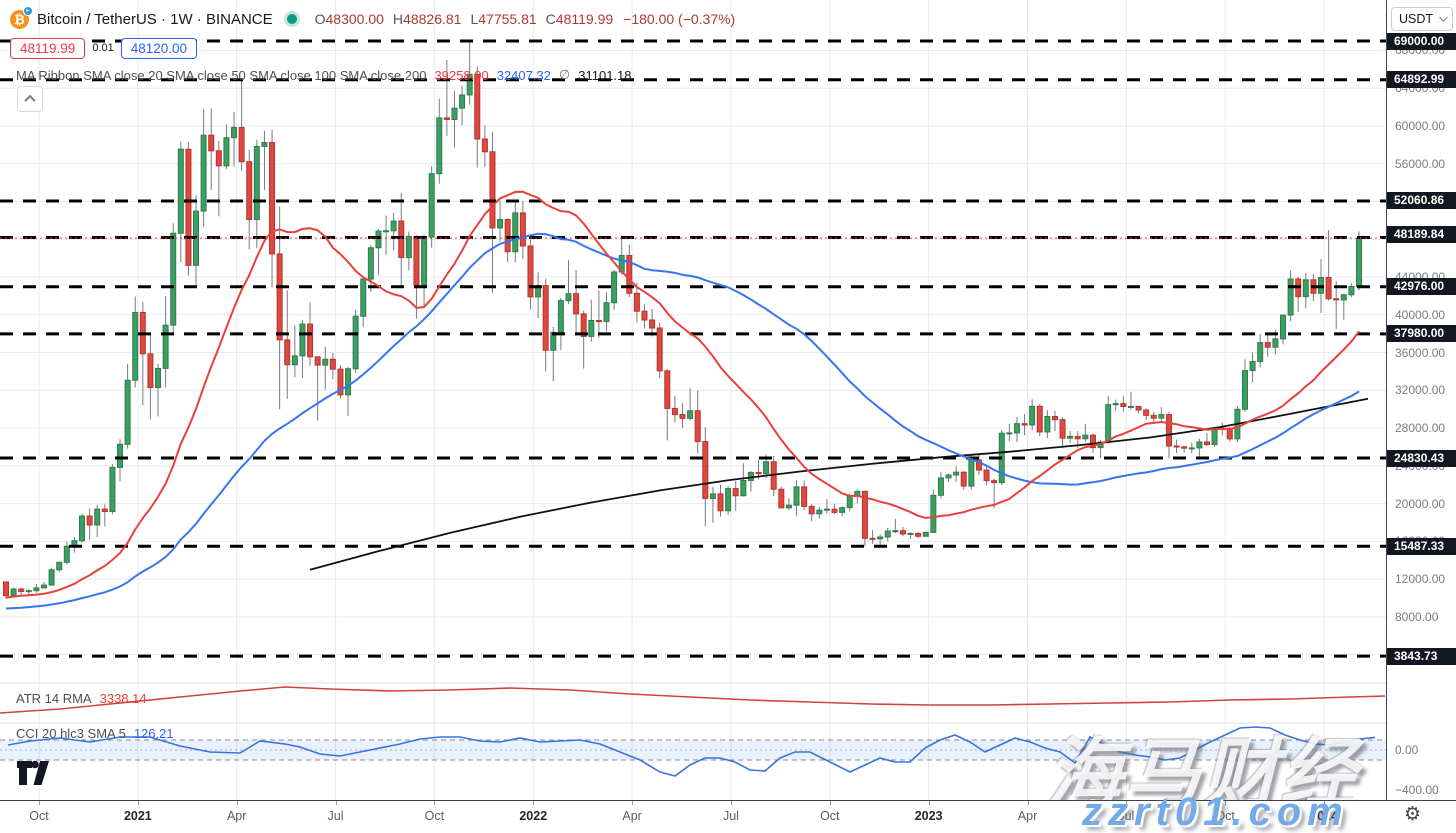 Image resolution: width=1456 pixels, height=833 pixels. Describe the element at coordinates (159, 48) in the screenshot. I see `buy-button: 48120.00` at that location.